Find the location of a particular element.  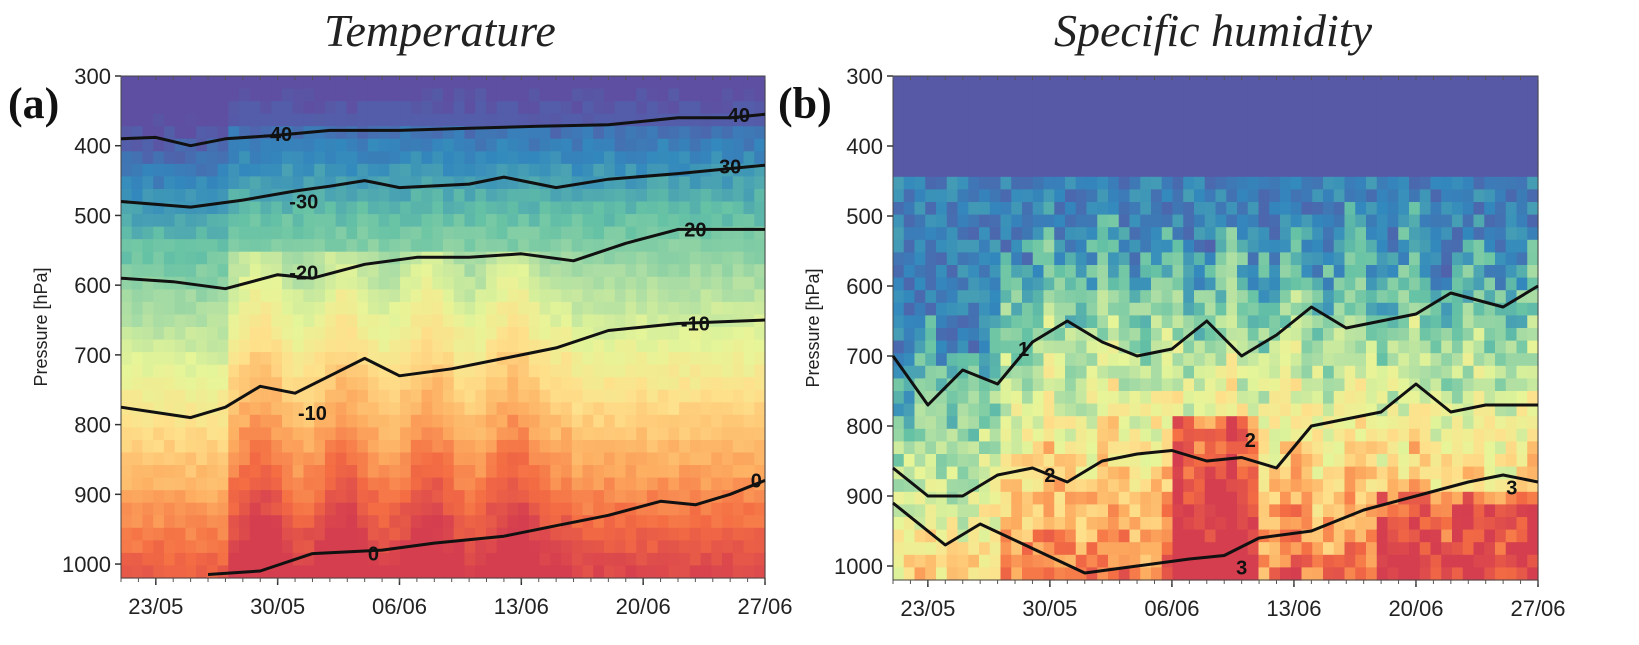

temp-xtick-label: 06/06 is located at coordinates (399, 606).